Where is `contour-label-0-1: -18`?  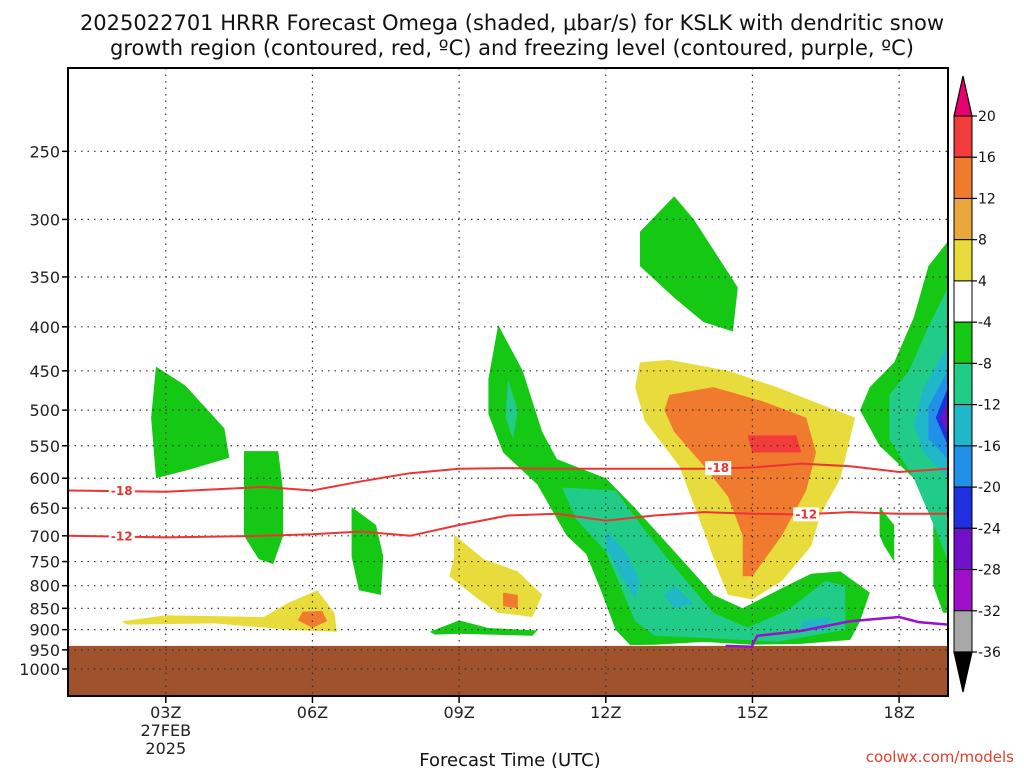 contour-label-0-1: -18 is located at coordinates (718, 468).